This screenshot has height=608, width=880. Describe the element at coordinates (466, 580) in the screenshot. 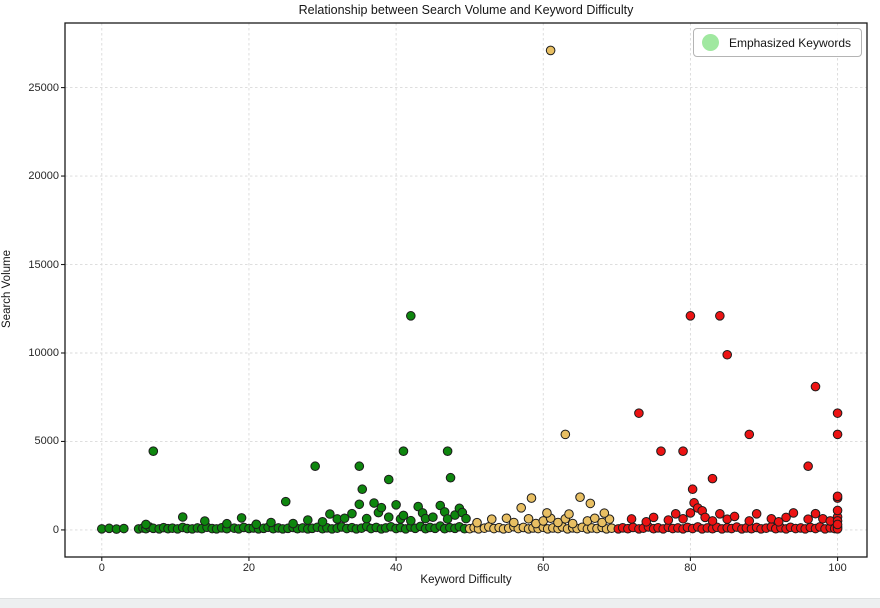

I see `x-axis-label: Keyword Difficulty` at that location.